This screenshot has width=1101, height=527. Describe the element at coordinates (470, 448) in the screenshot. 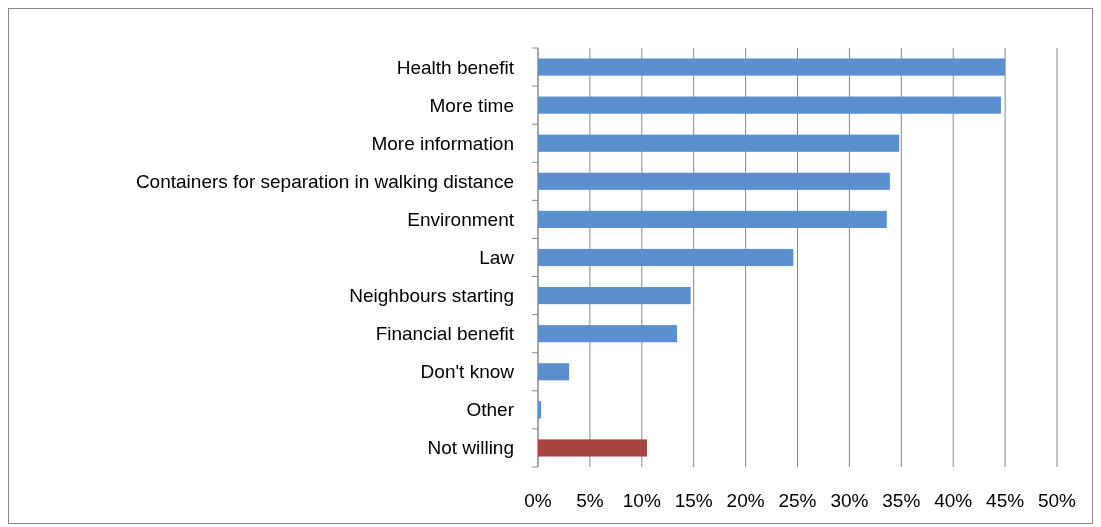

I see `y-tick-label: Not willing` at that location.